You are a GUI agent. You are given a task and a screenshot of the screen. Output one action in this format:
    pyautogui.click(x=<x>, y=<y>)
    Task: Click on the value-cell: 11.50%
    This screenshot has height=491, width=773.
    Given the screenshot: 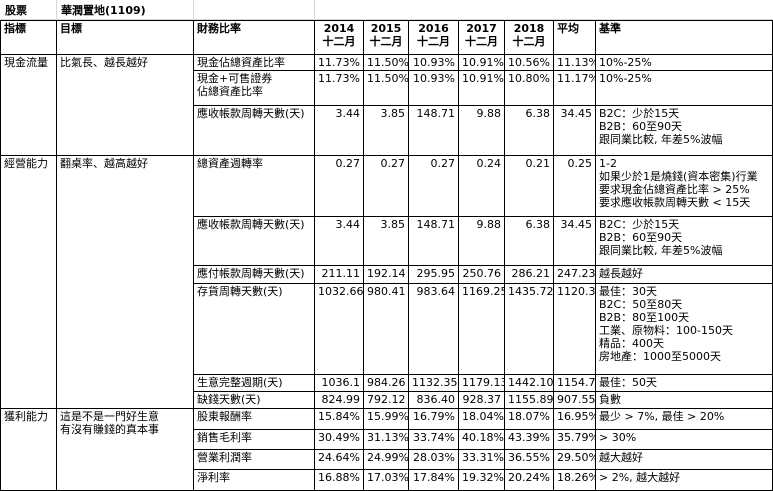 What is the action you would take?
    pyautogui.click(x=386, y=88)
    